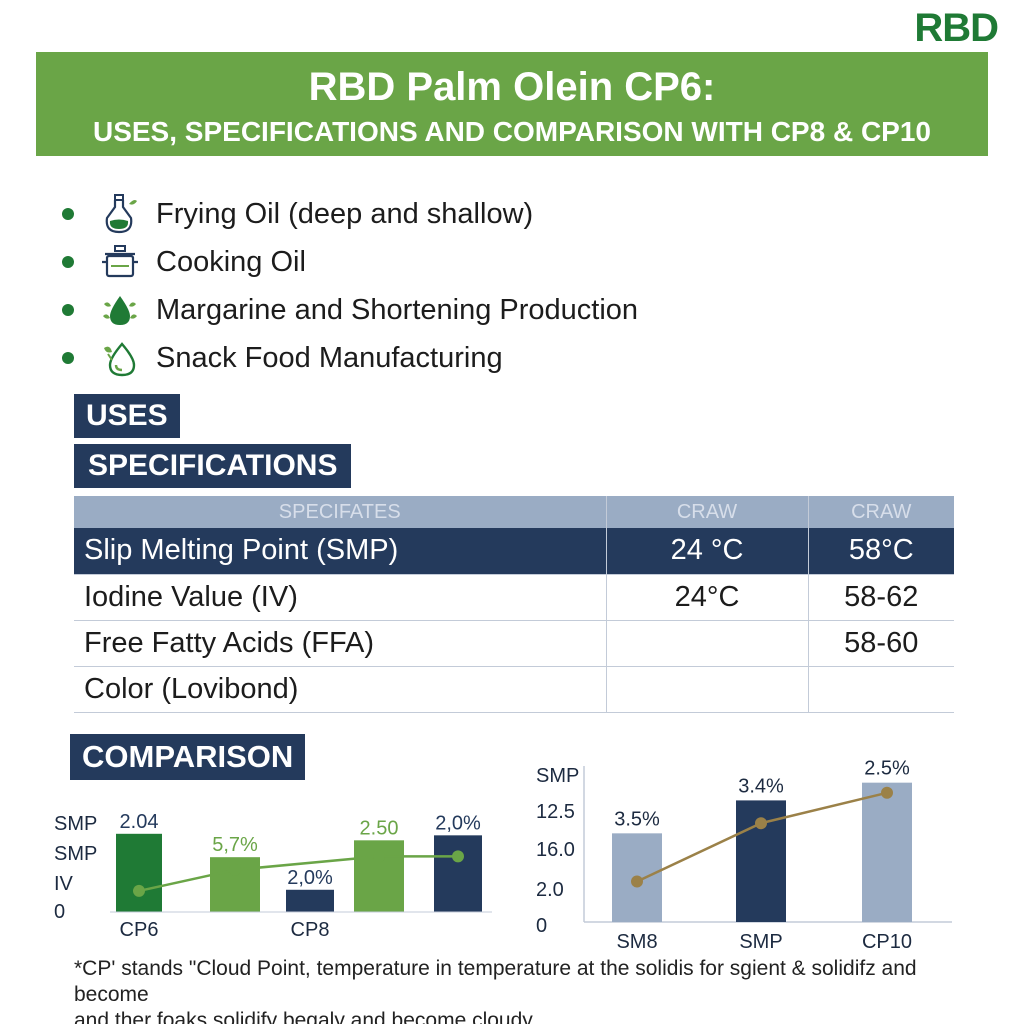 Image resolution: width=1024 pixels, height=1024 pixels. I want to click on data-label: 2.5%, so click(887, 769).